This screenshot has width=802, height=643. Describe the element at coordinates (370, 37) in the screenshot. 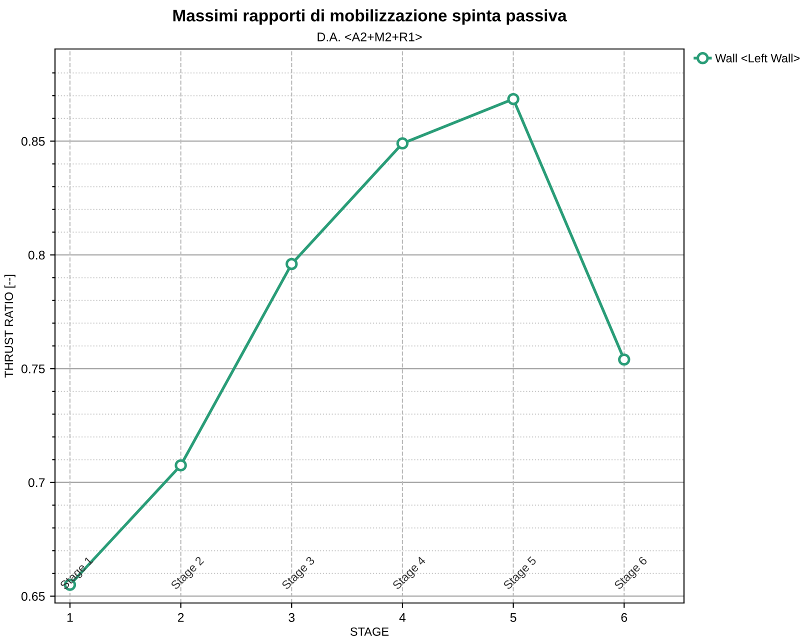

I see `chart-subtitle: D.A. <A2+M2+R1>` at that location.